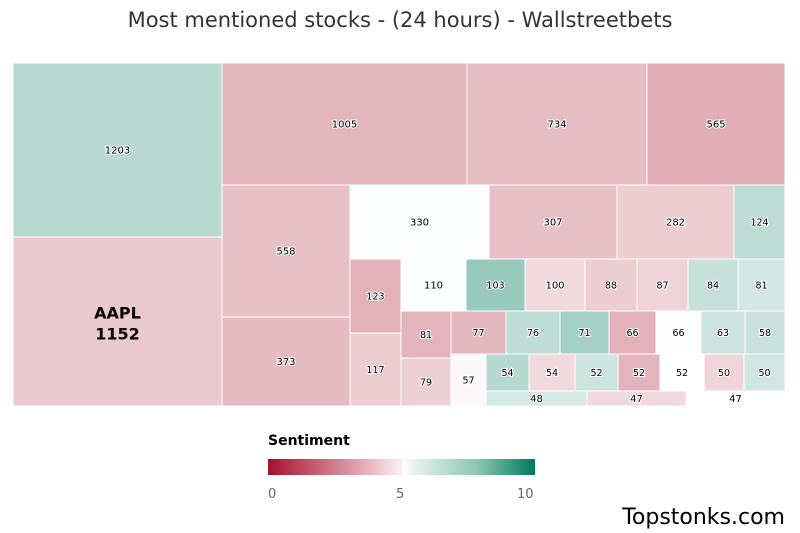 This screenshot has width=800, height=533. I want to click on treemap-cell: 100, so click(555, 285).